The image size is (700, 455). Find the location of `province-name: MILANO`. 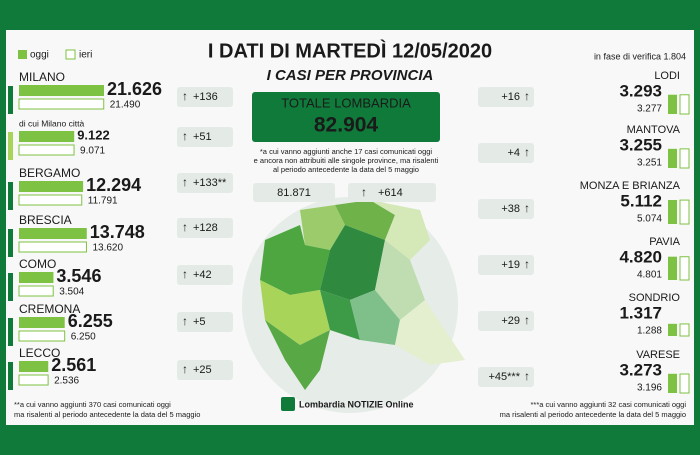

province-name: MILANO is located at coordinates (42, 77).